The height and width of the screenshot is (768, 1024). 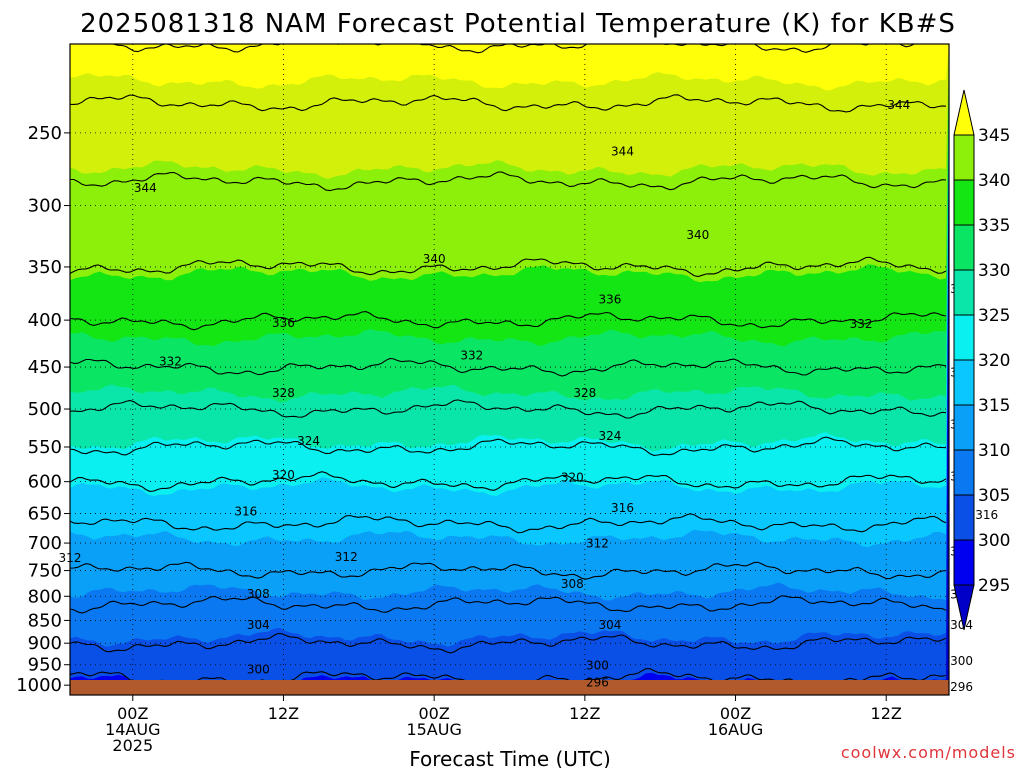 I want to click on y-tick-label: 350, so click(x=45, y=267).